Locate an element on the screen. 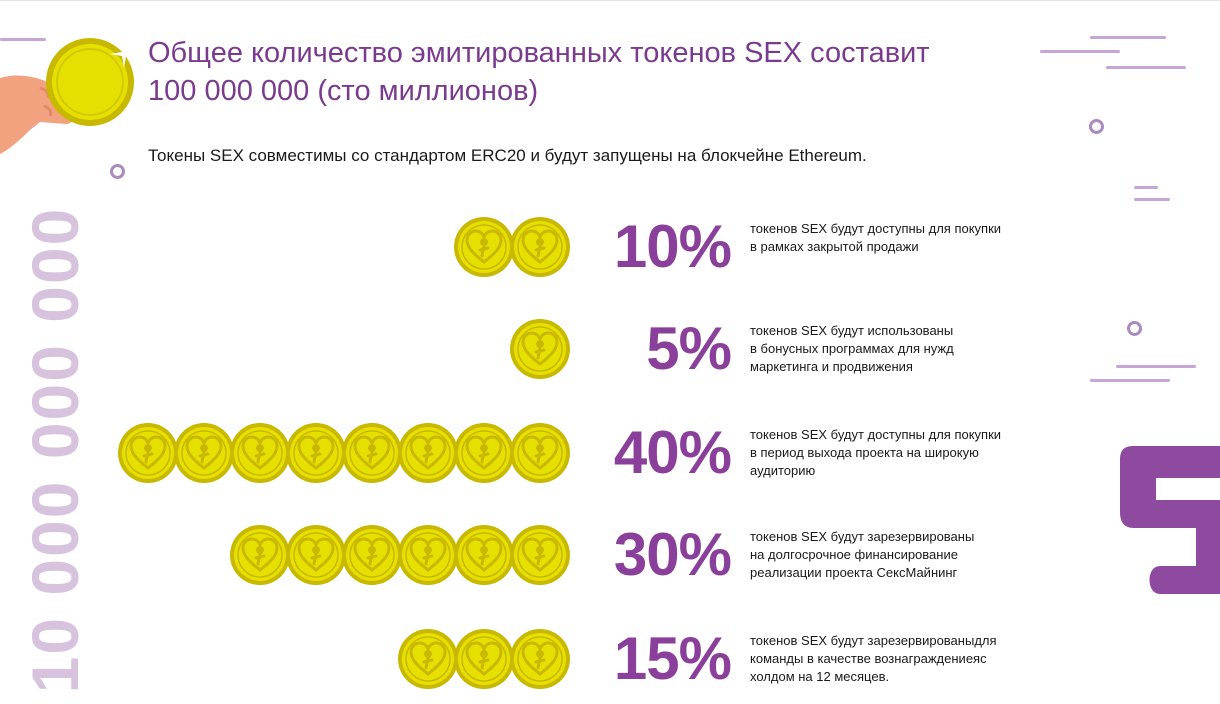  title-line-2: 100 000 000 (сто миллионов) is located at coordinates (343, 91).